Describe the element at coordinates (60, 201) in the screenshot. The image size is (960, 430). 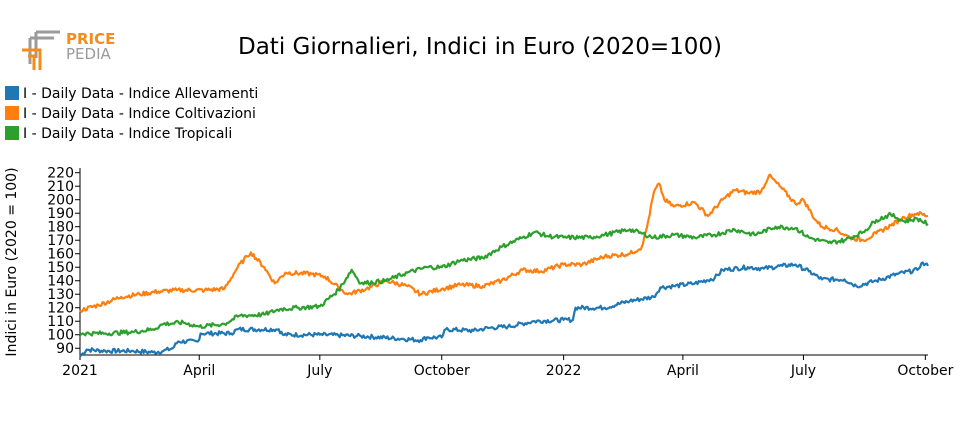
I see `y-tick-label: 200` at that location.